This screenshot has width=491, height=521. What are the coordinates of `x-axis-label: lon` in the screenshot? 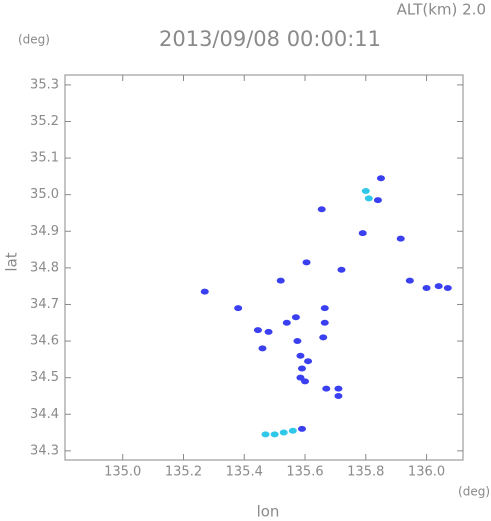 It's located at (268, 512).